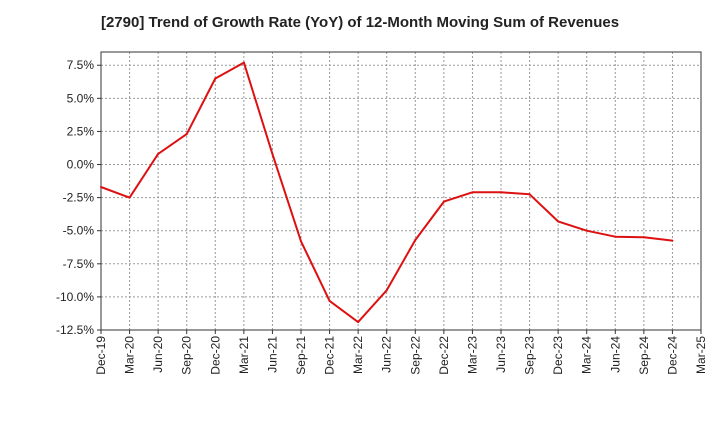 The image size is (720, 440). Describe the element at coordinates (158, 354) in the screenshot. I see `x-tick-label: Jun-20` at that location.